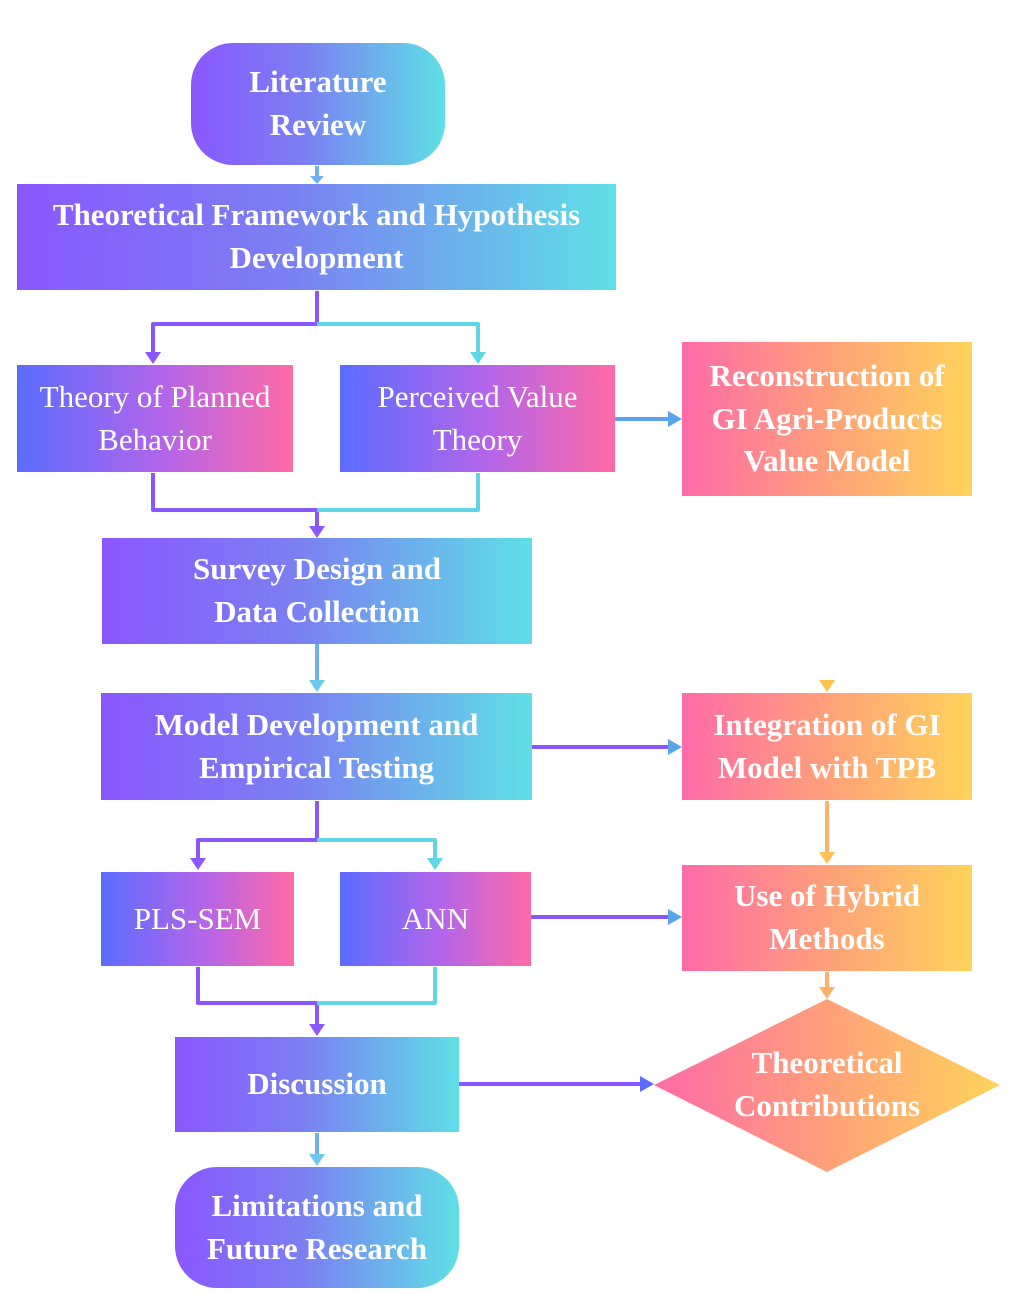 Image resolution: width=1011 pixels, height=1306 pixels. I want to click on node-label: Perceived Value Theory, so click(477, 417).